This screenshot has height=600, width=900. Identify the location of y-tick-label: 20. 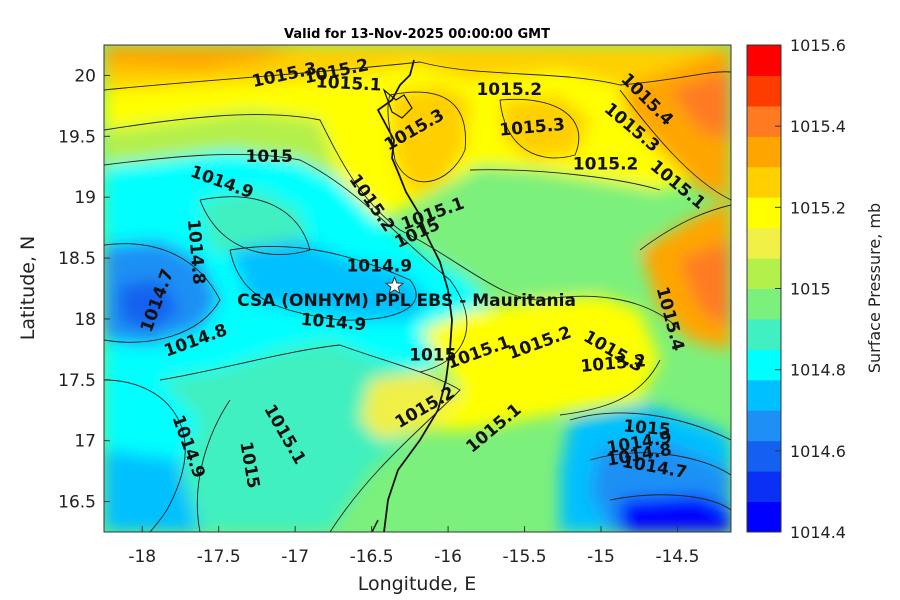
(85, 76).